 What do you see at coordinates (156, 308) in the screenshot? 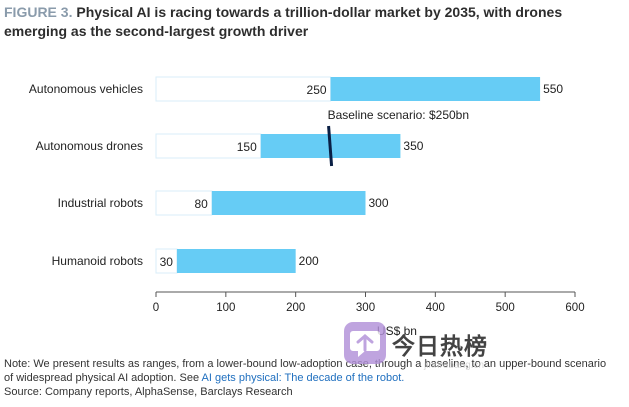
I see `x-tick-label: 0` at bounding box center [156, 308].